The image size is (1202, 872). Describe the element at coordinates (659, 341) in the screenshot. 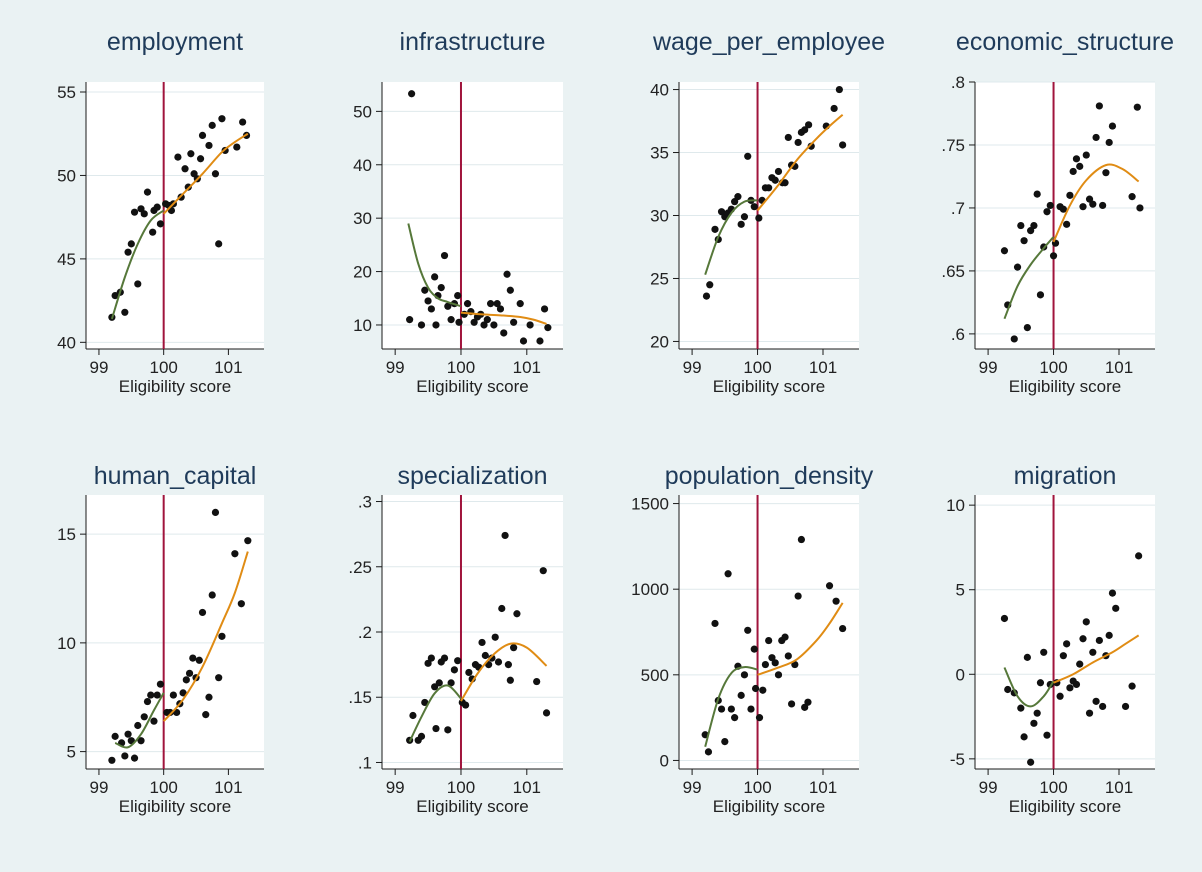

I see `y-tick-label: 20` at that location.